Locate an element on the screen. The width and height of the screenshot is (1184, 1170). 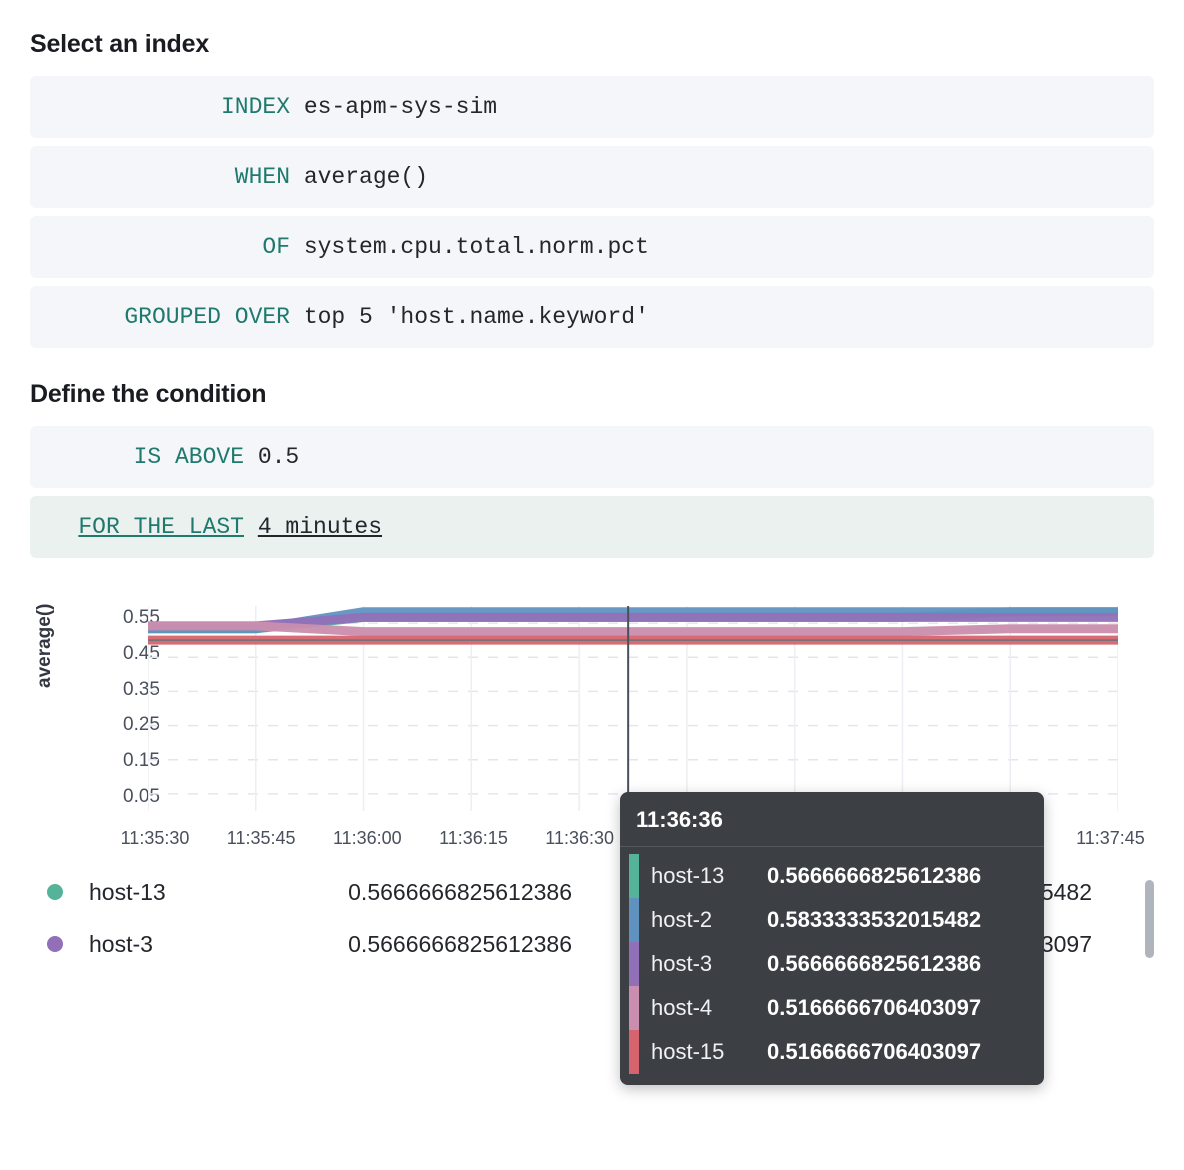
expression-grouped-over-value: top 5 'host.name.keyword' is located at coordinates (476, 317).